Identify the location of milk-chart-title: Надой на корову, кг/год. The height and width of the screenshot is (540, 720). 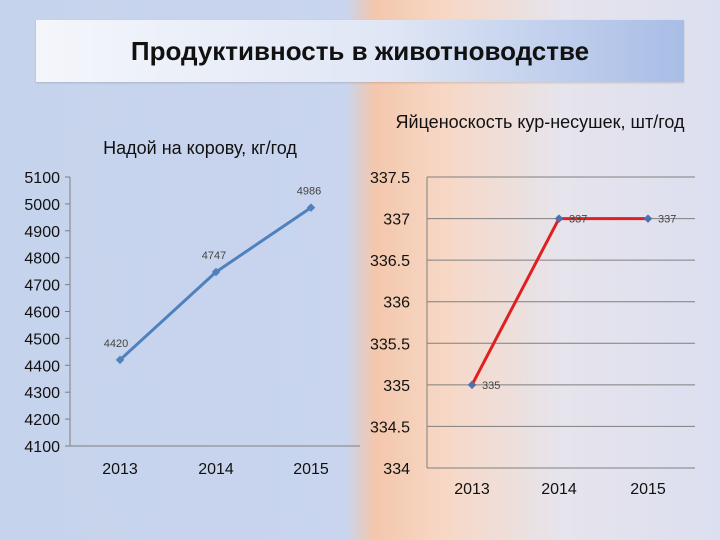
(200, 148).